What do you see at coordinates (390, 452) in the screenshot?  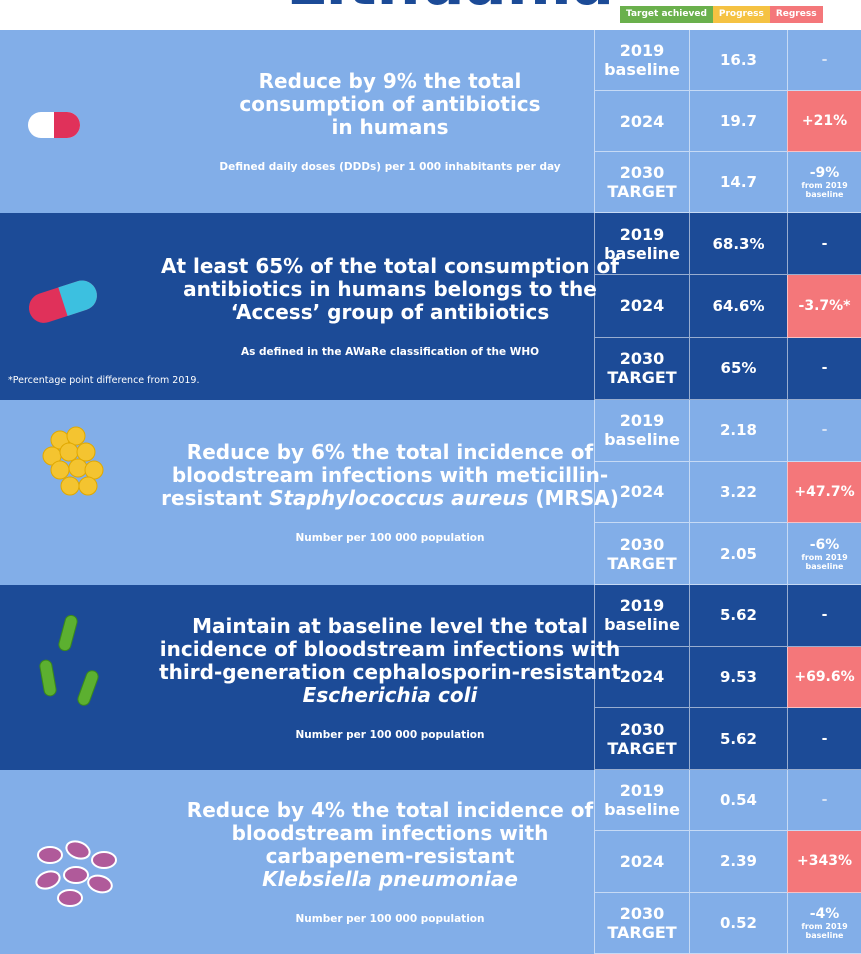 I see `heading-run: Reduce by 6% the total incidence of` at bounding box center [390, 452].